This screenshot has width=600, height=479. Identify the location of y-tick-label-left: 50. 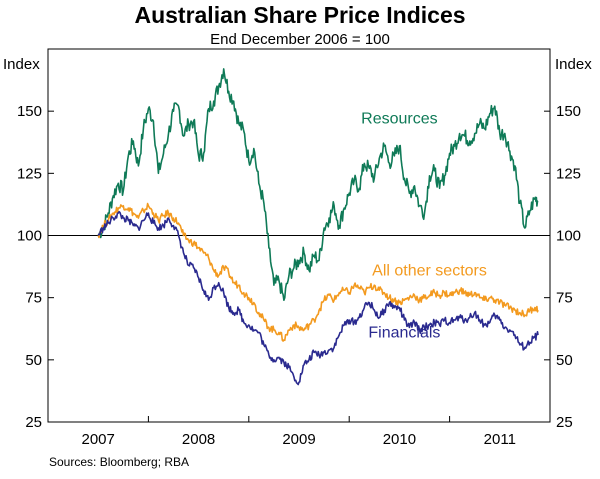
(33, 360).